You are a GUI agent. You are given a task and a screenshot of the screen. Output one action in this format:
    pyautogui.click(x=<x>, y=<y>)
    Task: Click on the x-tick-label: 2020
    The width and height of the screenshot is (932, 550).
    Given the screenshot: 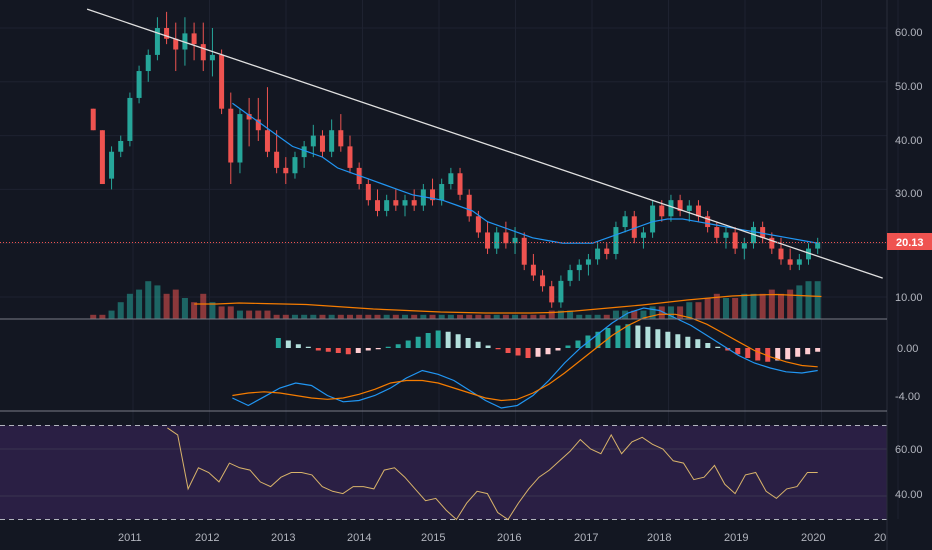 What is the action you would take?
    pyautogui.click(x=813, y=538)
    